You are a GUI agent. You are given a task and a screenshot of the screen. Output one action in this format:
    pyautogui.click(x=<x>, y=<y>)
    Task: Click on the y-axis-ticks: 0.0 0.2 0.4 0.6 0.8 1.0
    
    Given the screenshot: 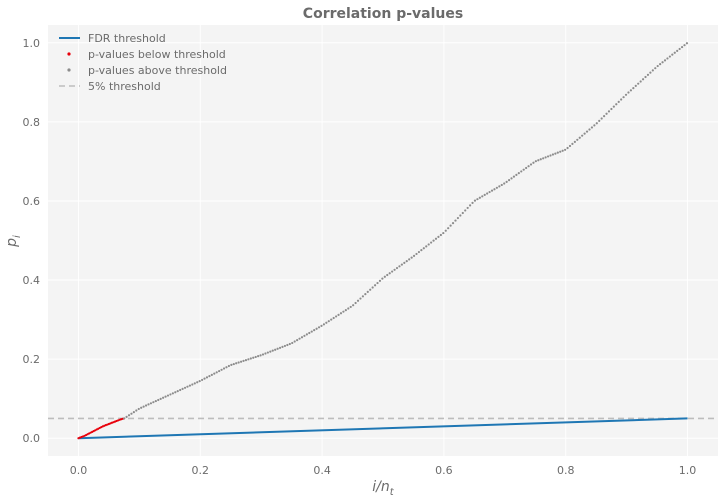 What is the action you would take?
    pyautogui.click(x=32, y=241)
    